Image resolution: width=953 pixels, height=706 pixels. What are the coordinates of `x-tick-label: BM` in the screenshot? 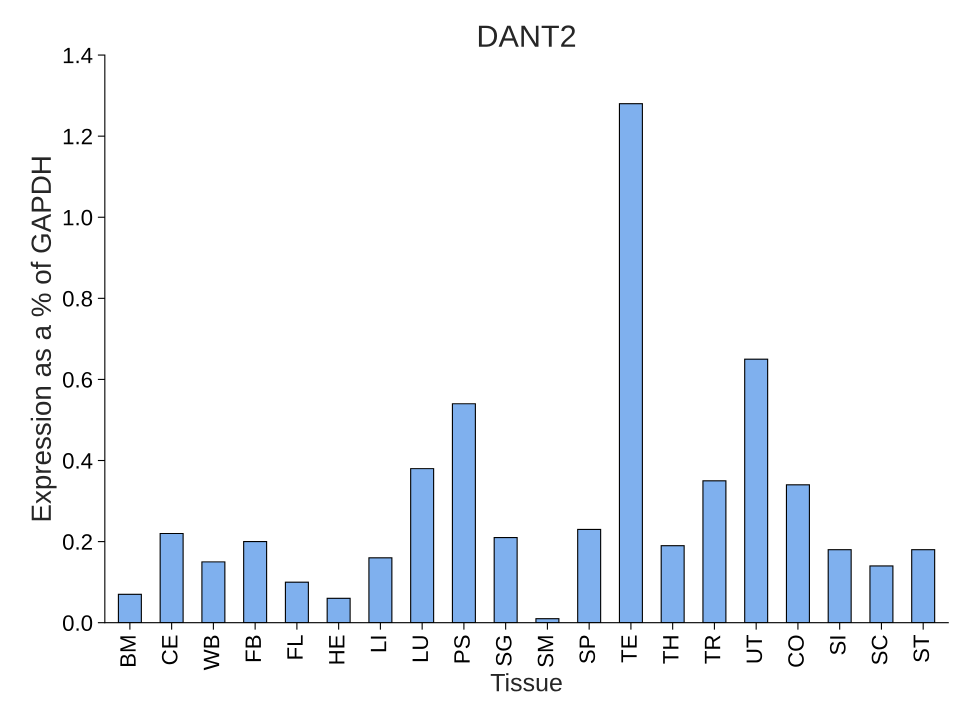 It's located at (128, 651).